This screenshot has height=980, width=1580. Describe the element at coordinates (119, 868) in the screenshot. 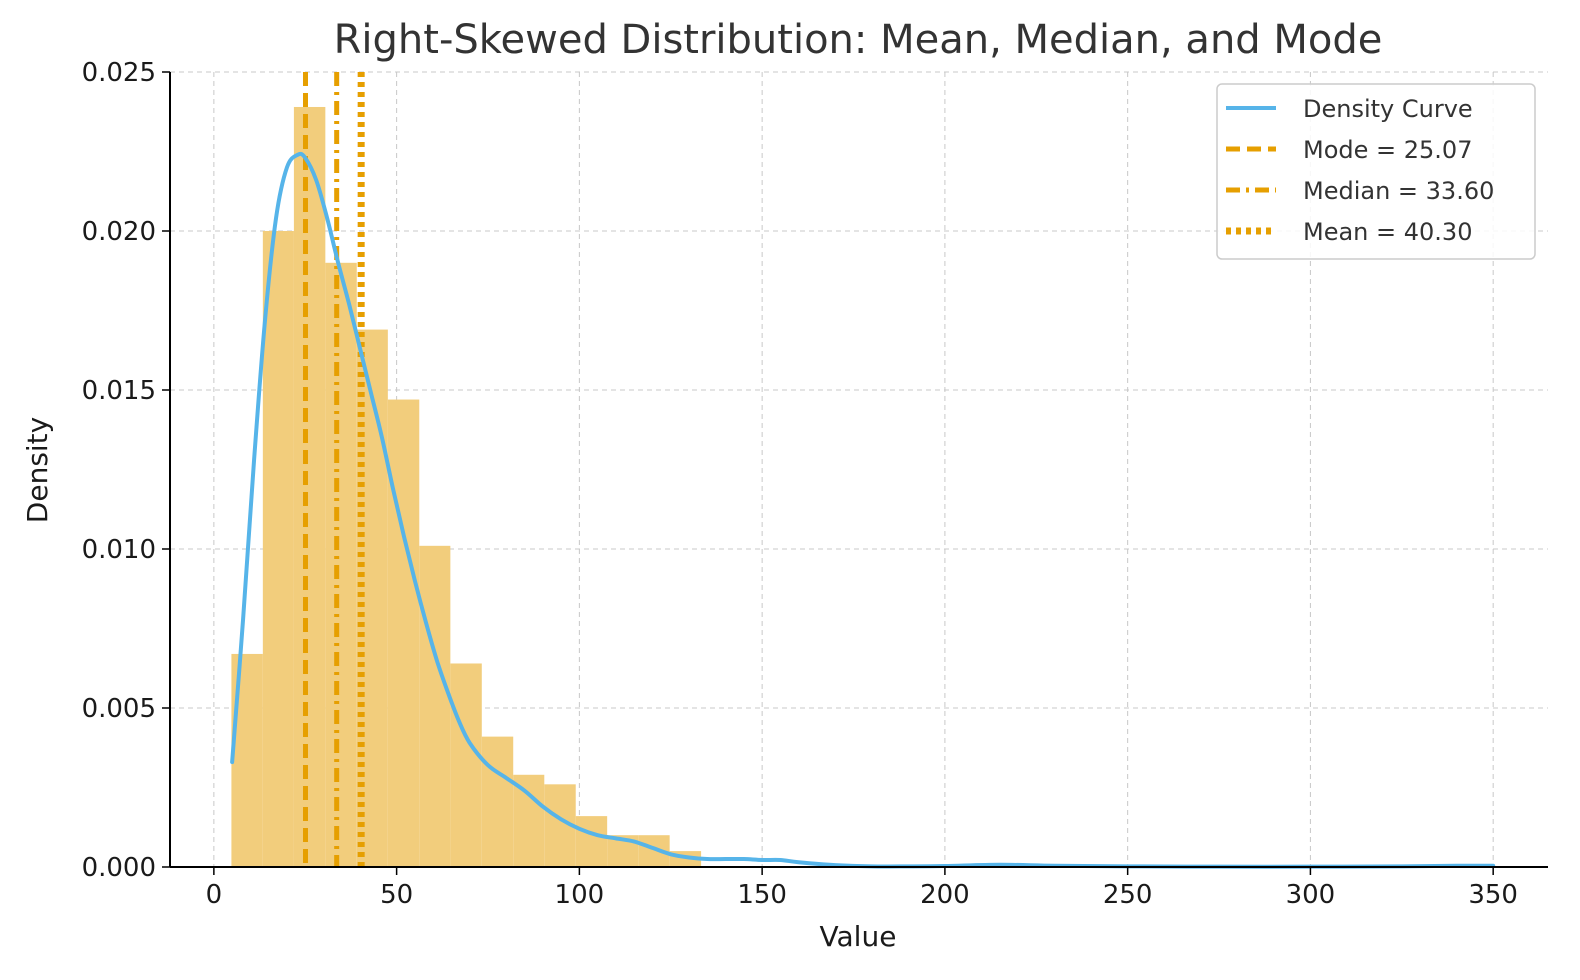

I see `y-tick-label-0: 0.000` at that location.